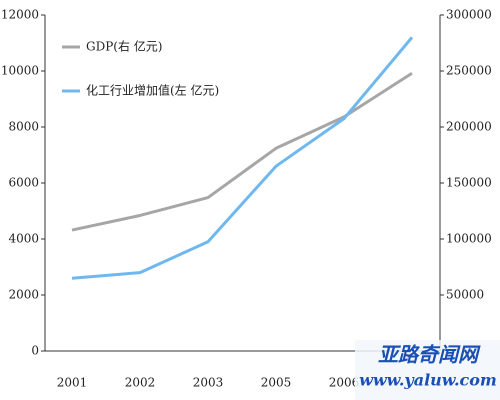 This screenshot has height=400, width=500. Describe the element at coordinates (465, 295) in the screenshot. I see `y2-tick-label: 50000` at that location.